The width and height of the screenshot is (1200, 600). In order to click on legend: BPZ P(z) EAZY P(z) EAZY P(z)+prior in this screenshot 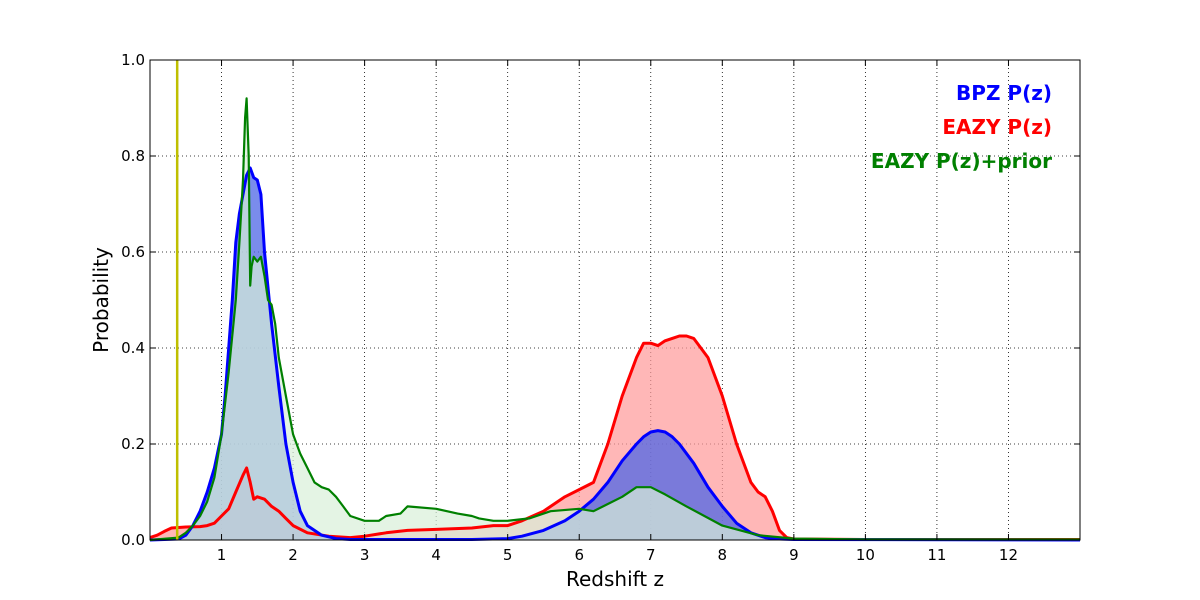, I will do `click(961, 127)`.